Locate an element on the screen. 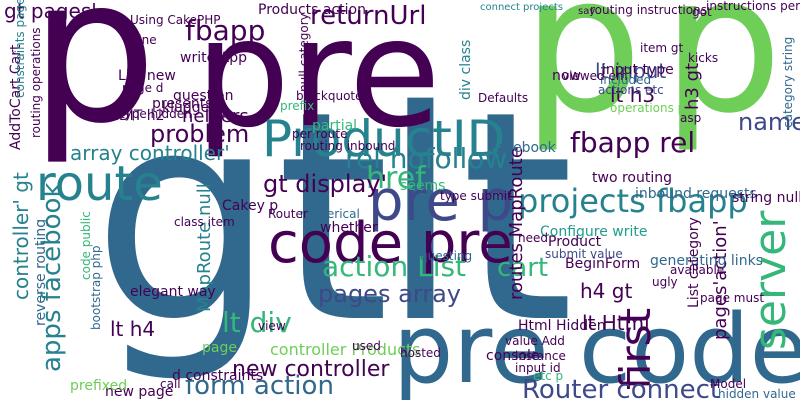 This screenshot has height=400, width=800. cloud-word: h3 gt is located at coordinates (692, 86).